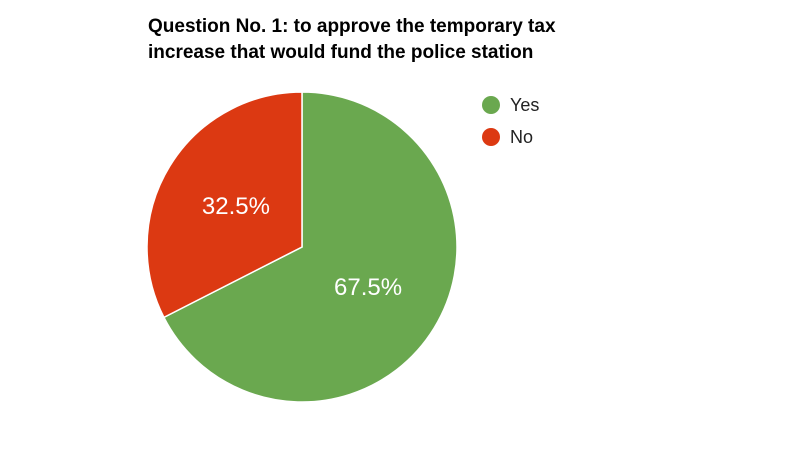 This screenshot has width=800, height=468. I want to click on legend-label-no: No, so click(522, 136).